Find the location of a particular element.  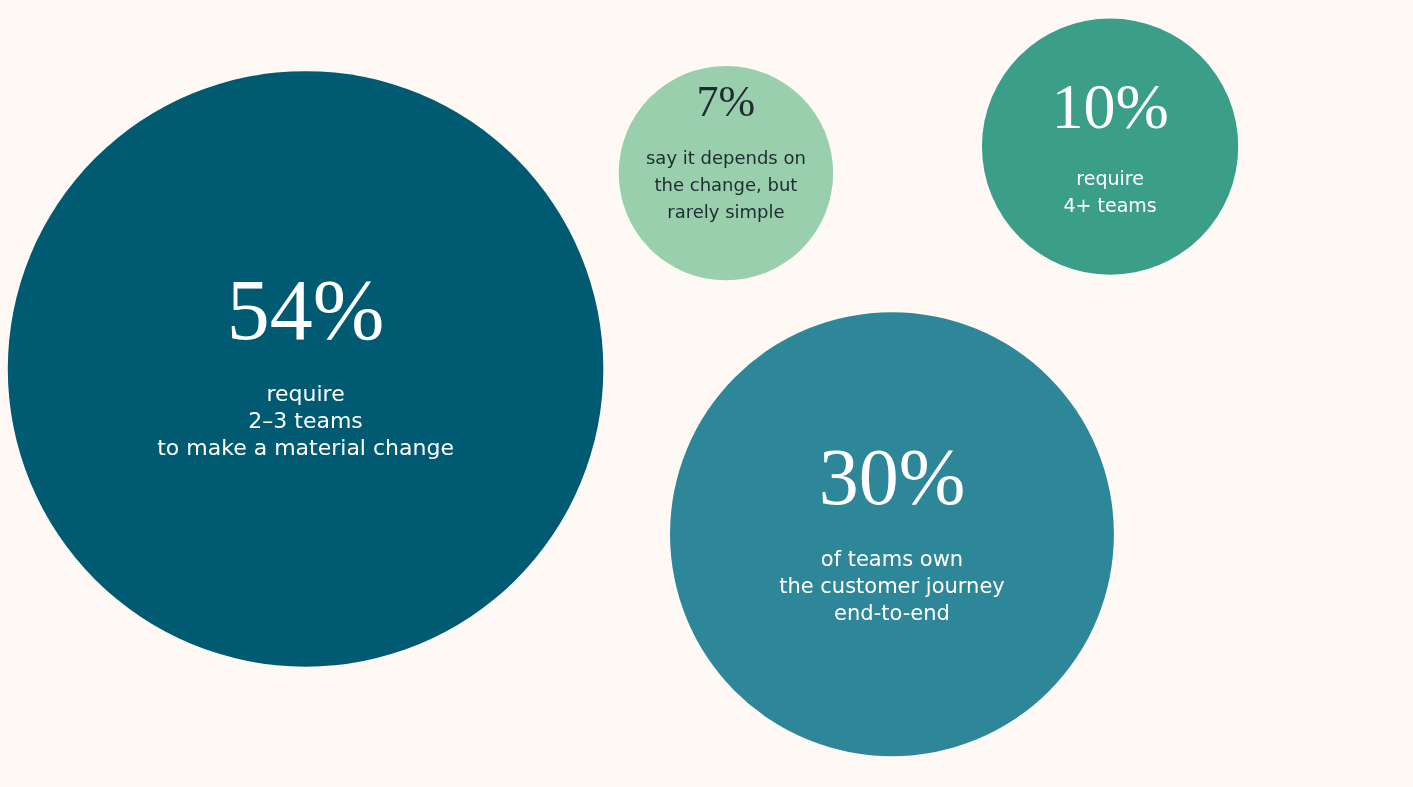

category-label: say it depends on the change, but rarely simple is located at coordinates (725, 184).